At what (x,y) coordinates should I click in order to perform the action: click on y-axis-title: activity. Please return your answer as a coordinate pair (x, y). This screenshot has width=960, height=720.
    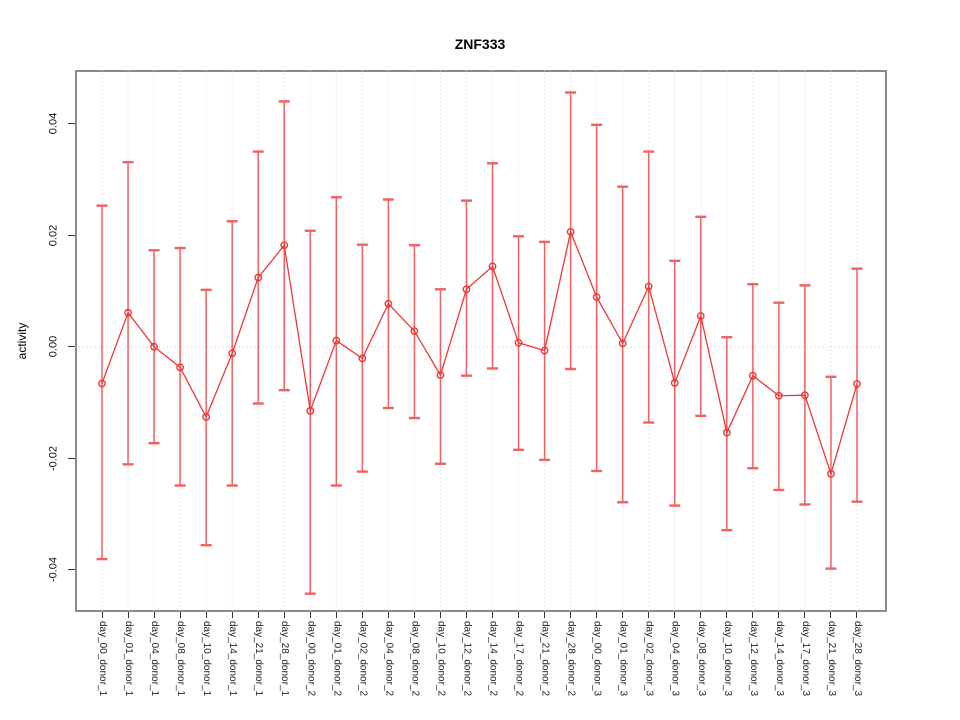
    Looking at the image, I should click on (22, 341).